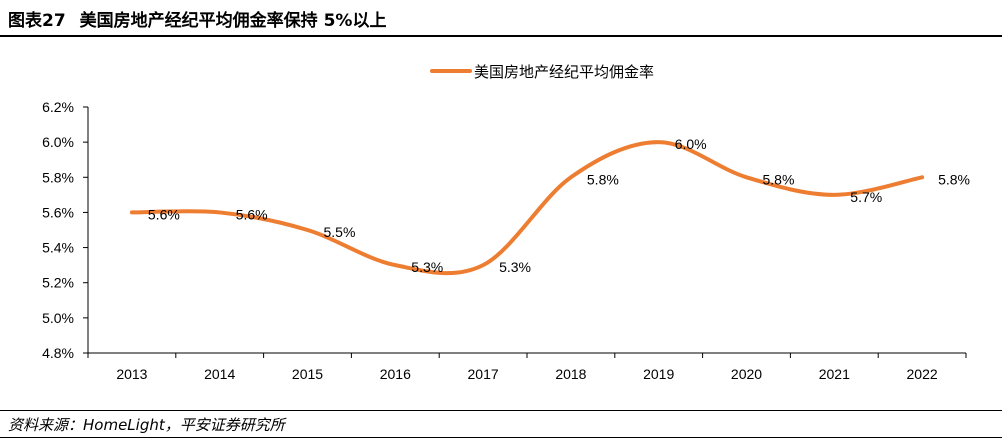 The height and width of the screenshot is (442, 1002). What do you see at coordinates (922, 374) in the screenshot?
I see `x-tick-label: 2022` at bounding box center [922, 374].